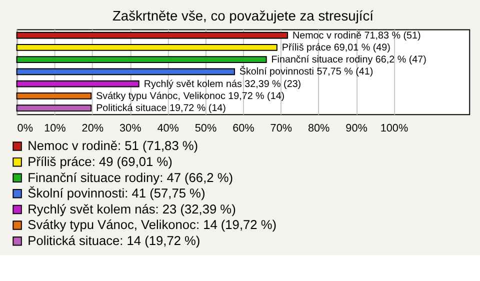 The image size is (480, 281). Describe the element at coordinates (348, 60) in the screenshot. I see `data-label: Finanční situace rodiny 66,2 % (47)` at that location.